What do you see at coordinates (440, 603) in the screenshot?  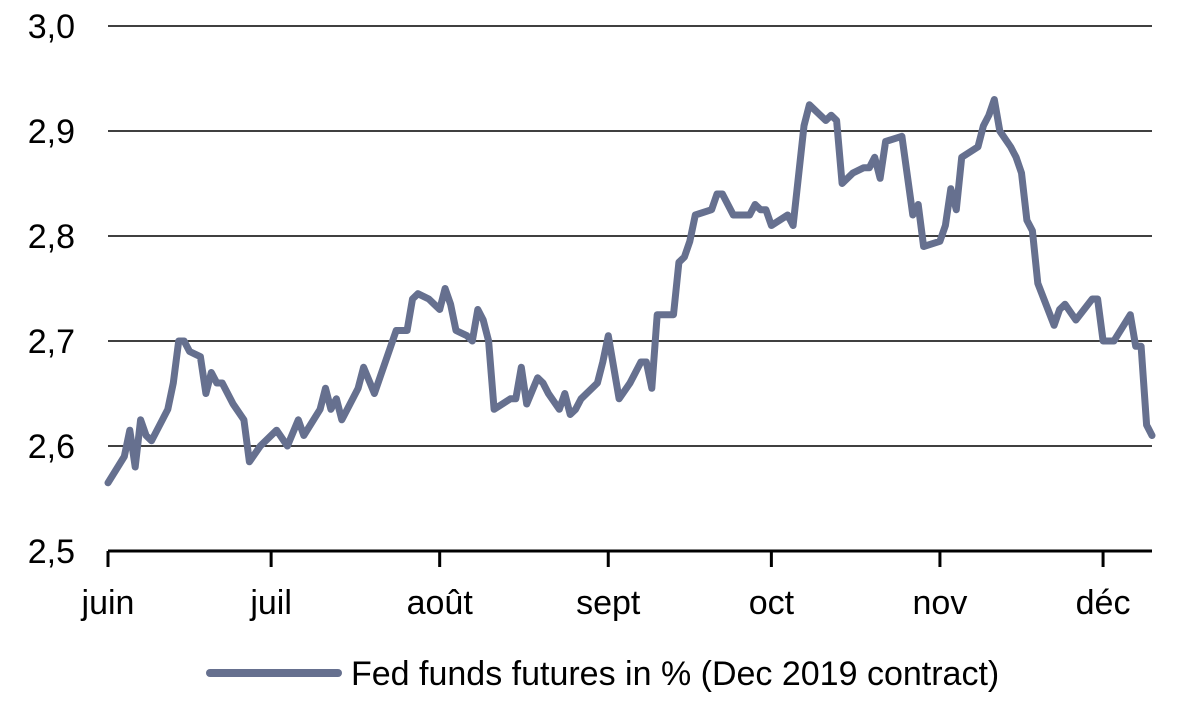 I see `x-tick-label: août` at bounding box center [440, 603].